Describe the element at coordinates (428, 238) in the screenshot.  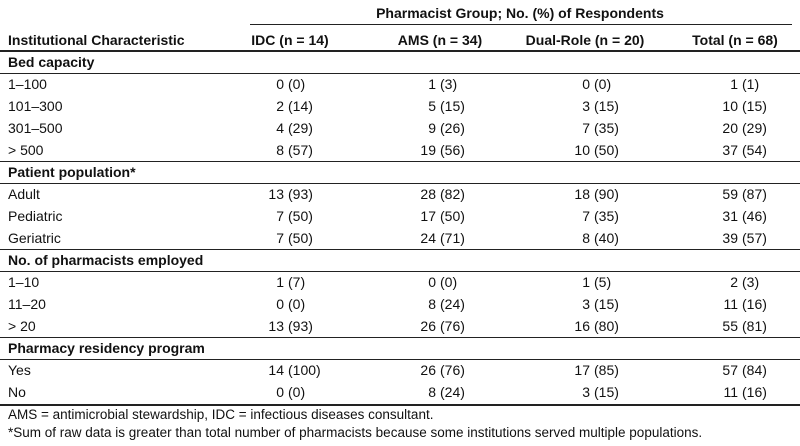
I see `count: 24` at that location.